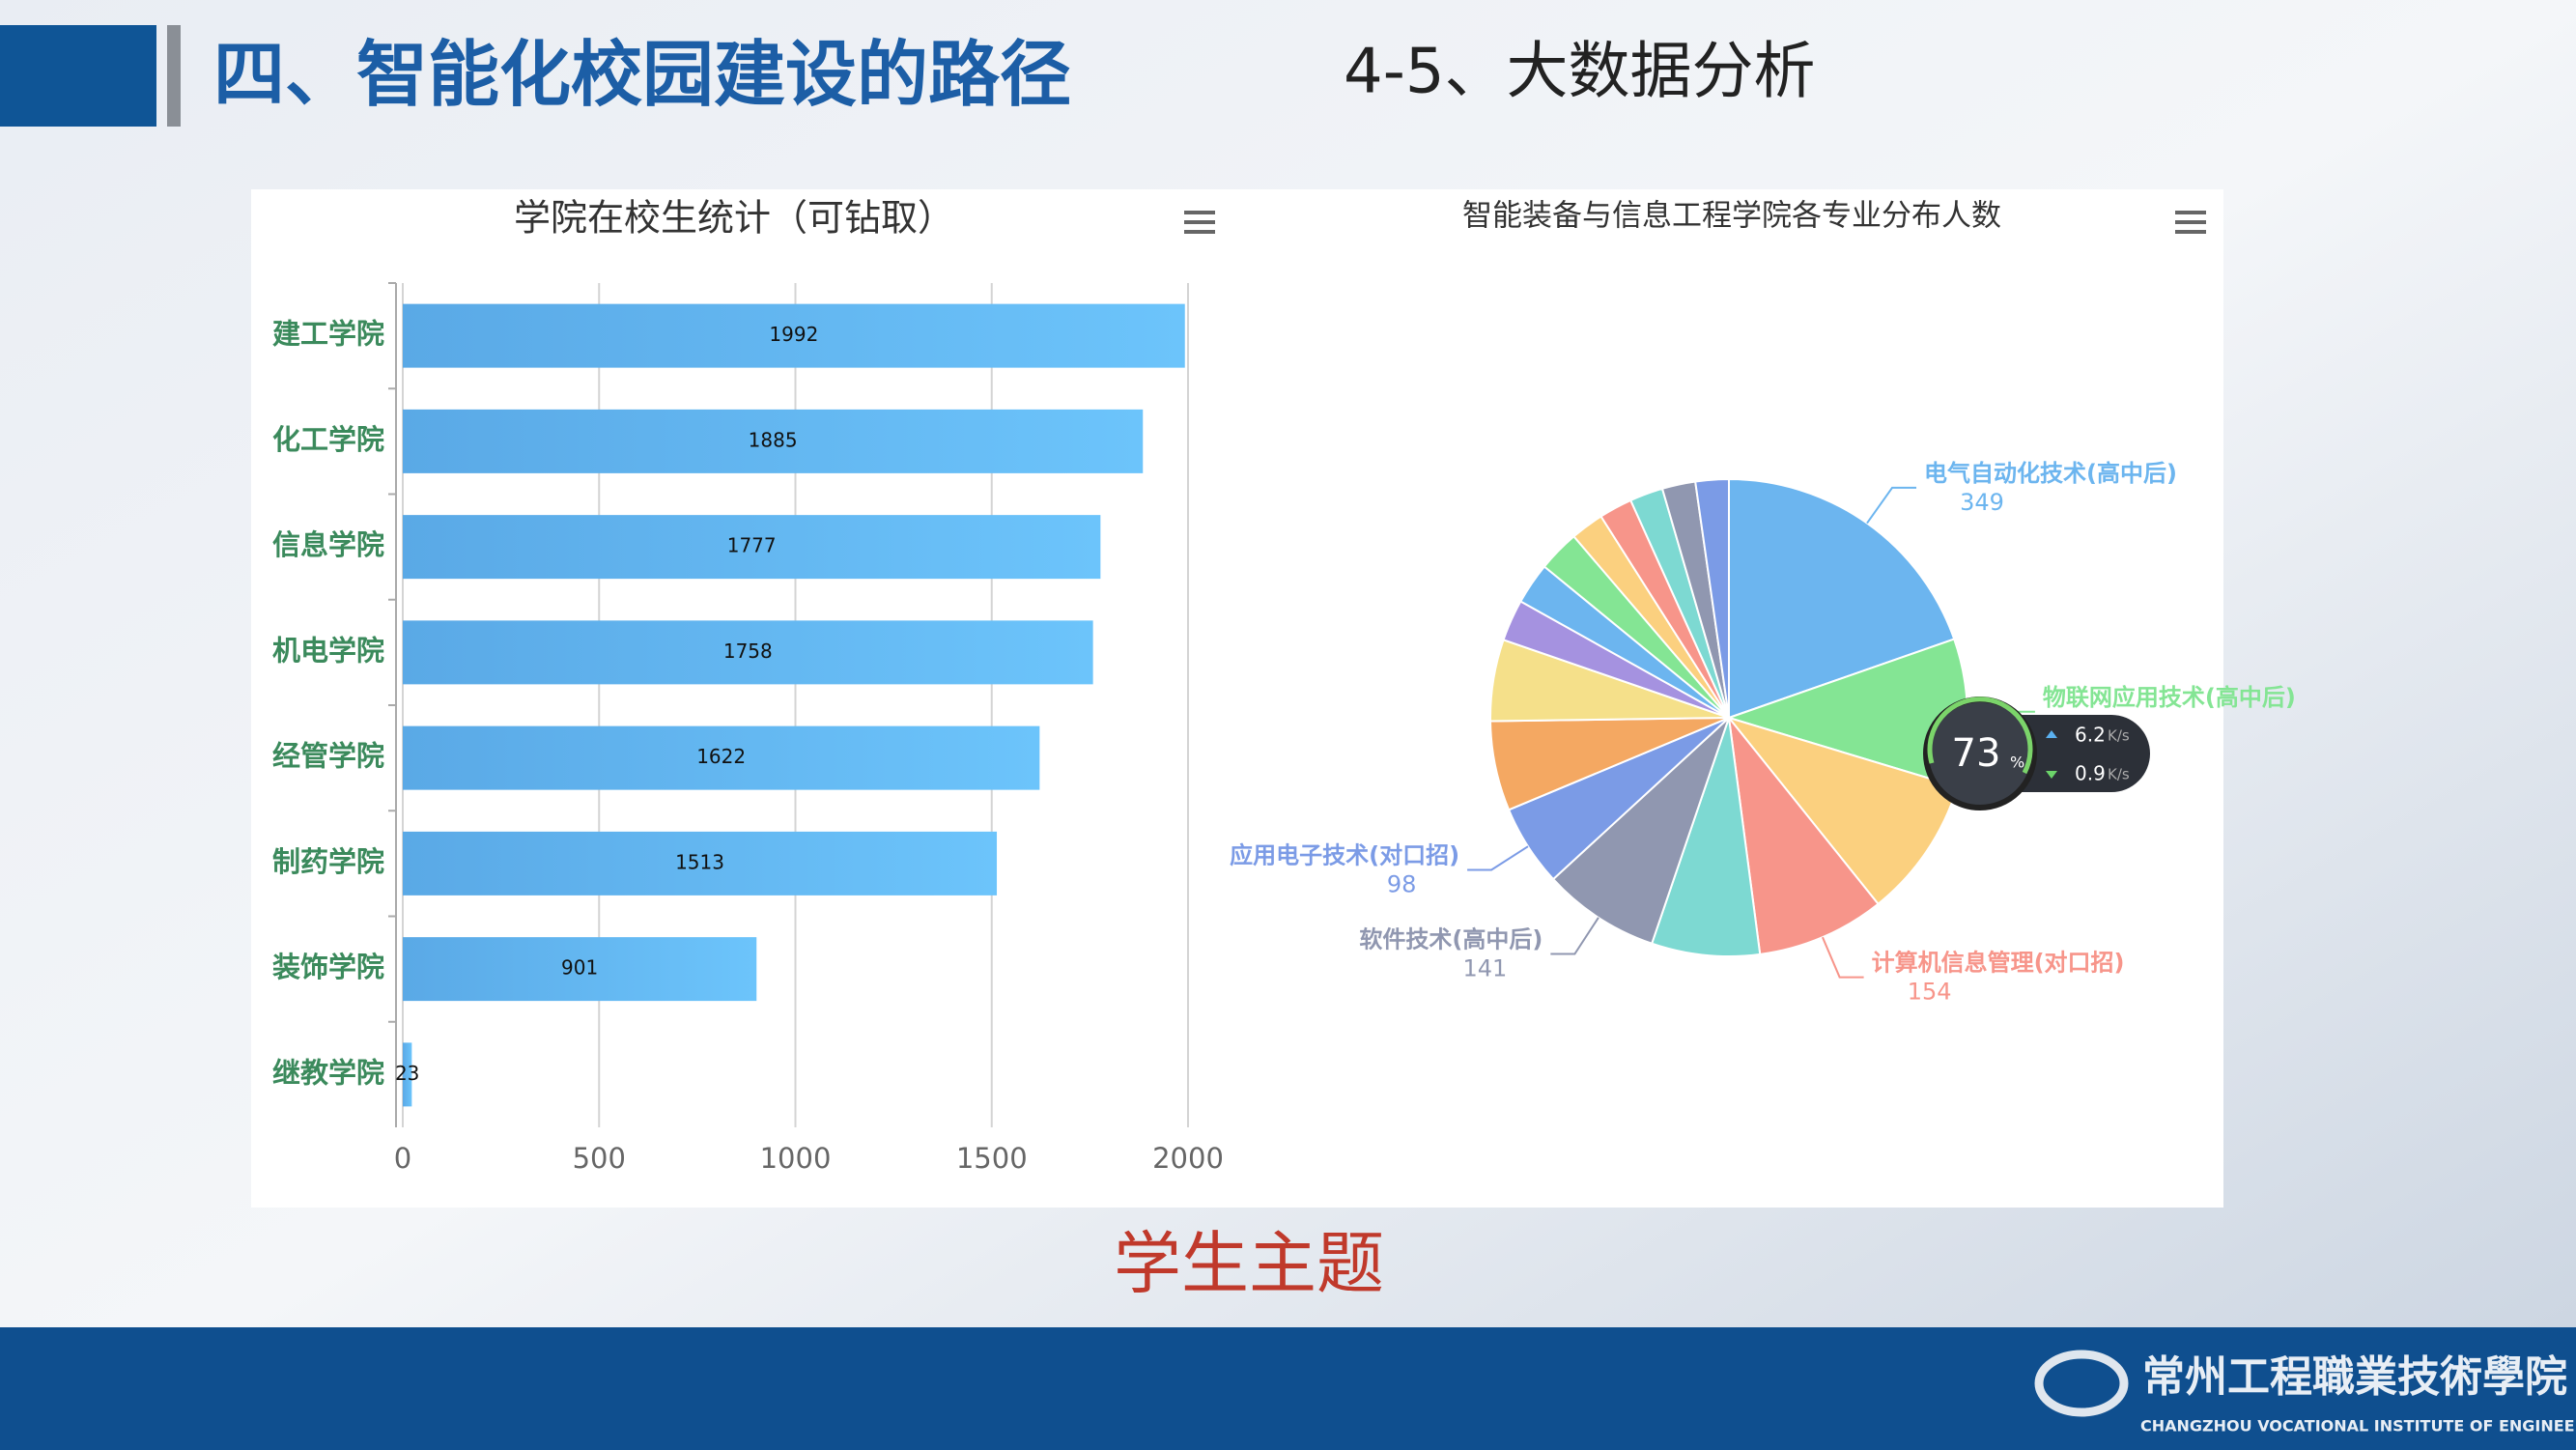  I want to click on overlay-up: 6.2, so click(2090, 736).